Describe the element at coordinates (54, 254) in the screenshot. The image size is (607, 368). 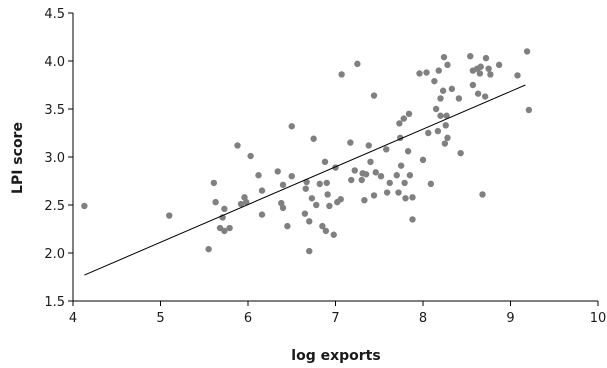
I see `y-tick-label: 2.0` at that location.